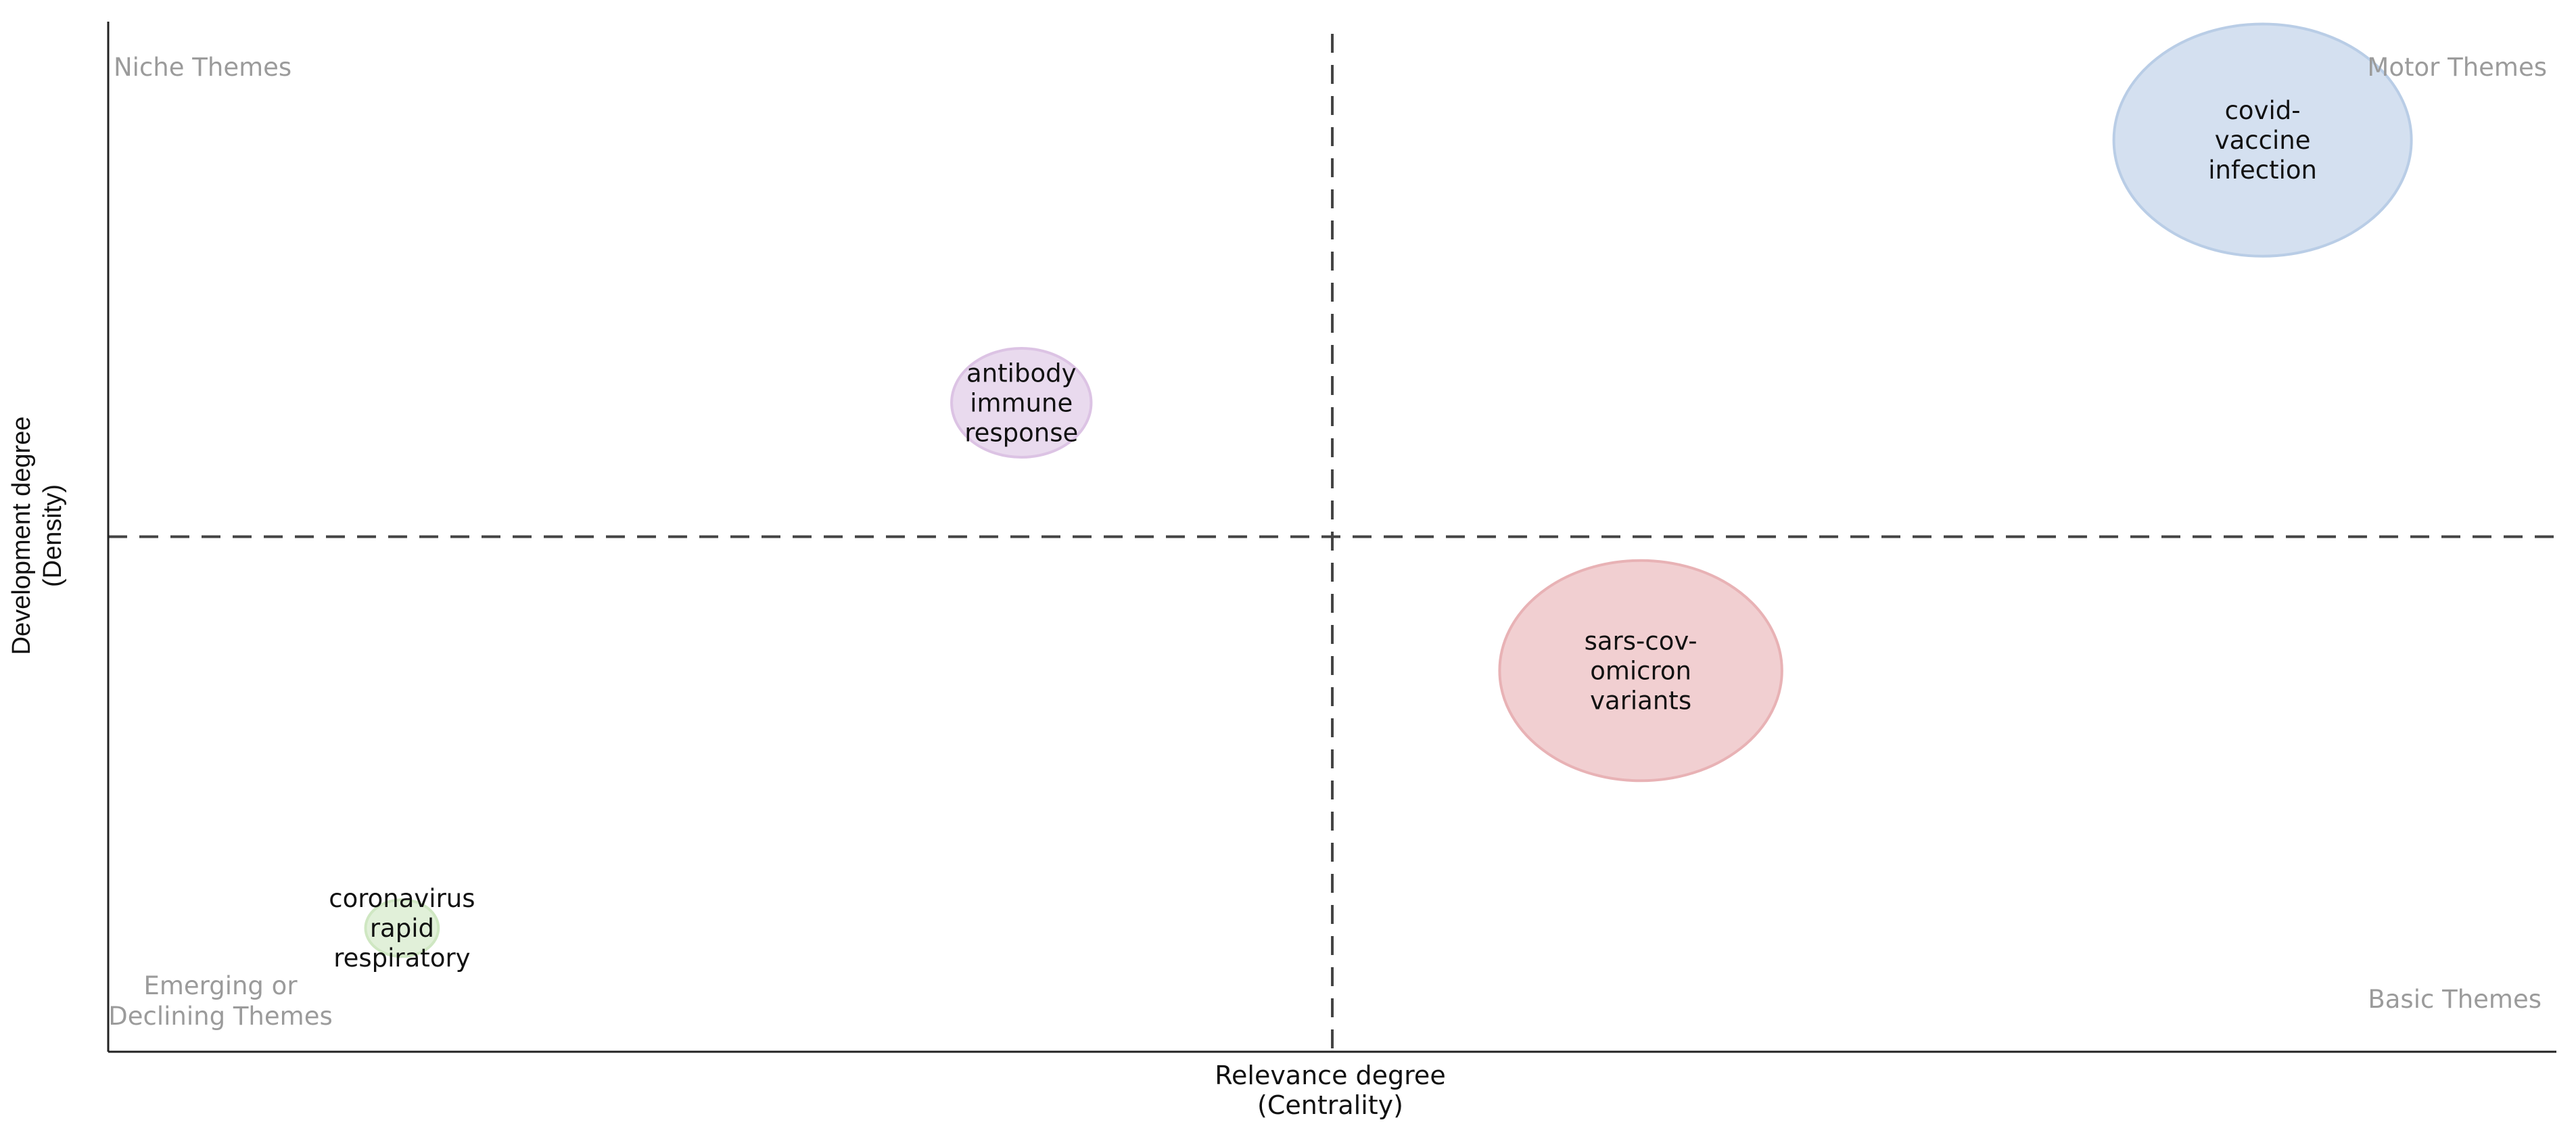  What do you see at coordinates (402, 898) in the screenshot?
I see `theme-label: coronavirus` at bounding box center [402, 898].